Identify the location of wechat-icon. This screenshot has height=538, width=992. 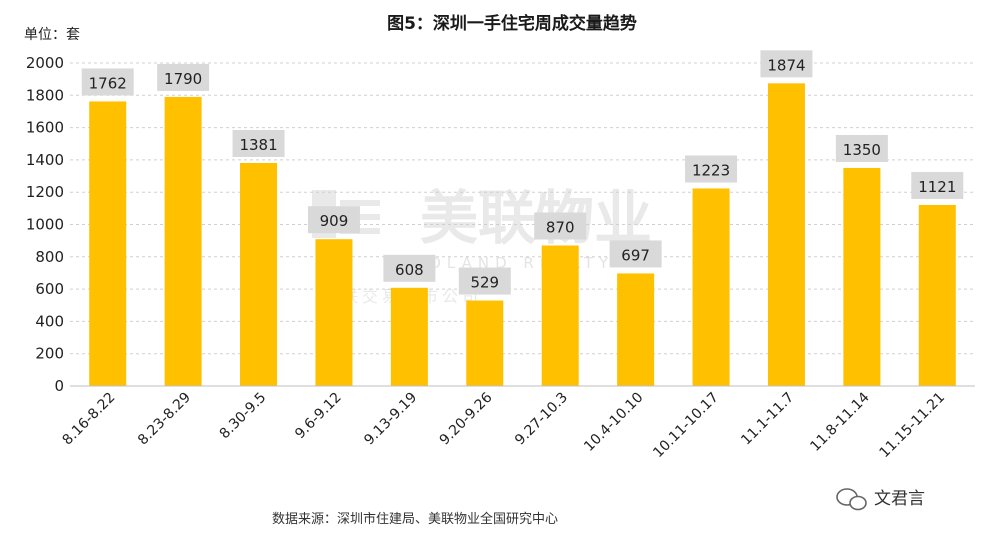
(851, 499).